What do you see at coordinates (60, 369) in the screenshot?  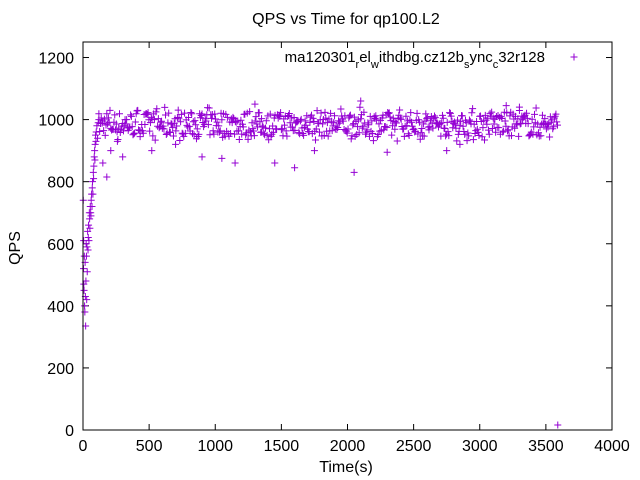 I see `y-tick-label: 200` at bounding box center [60, 369].